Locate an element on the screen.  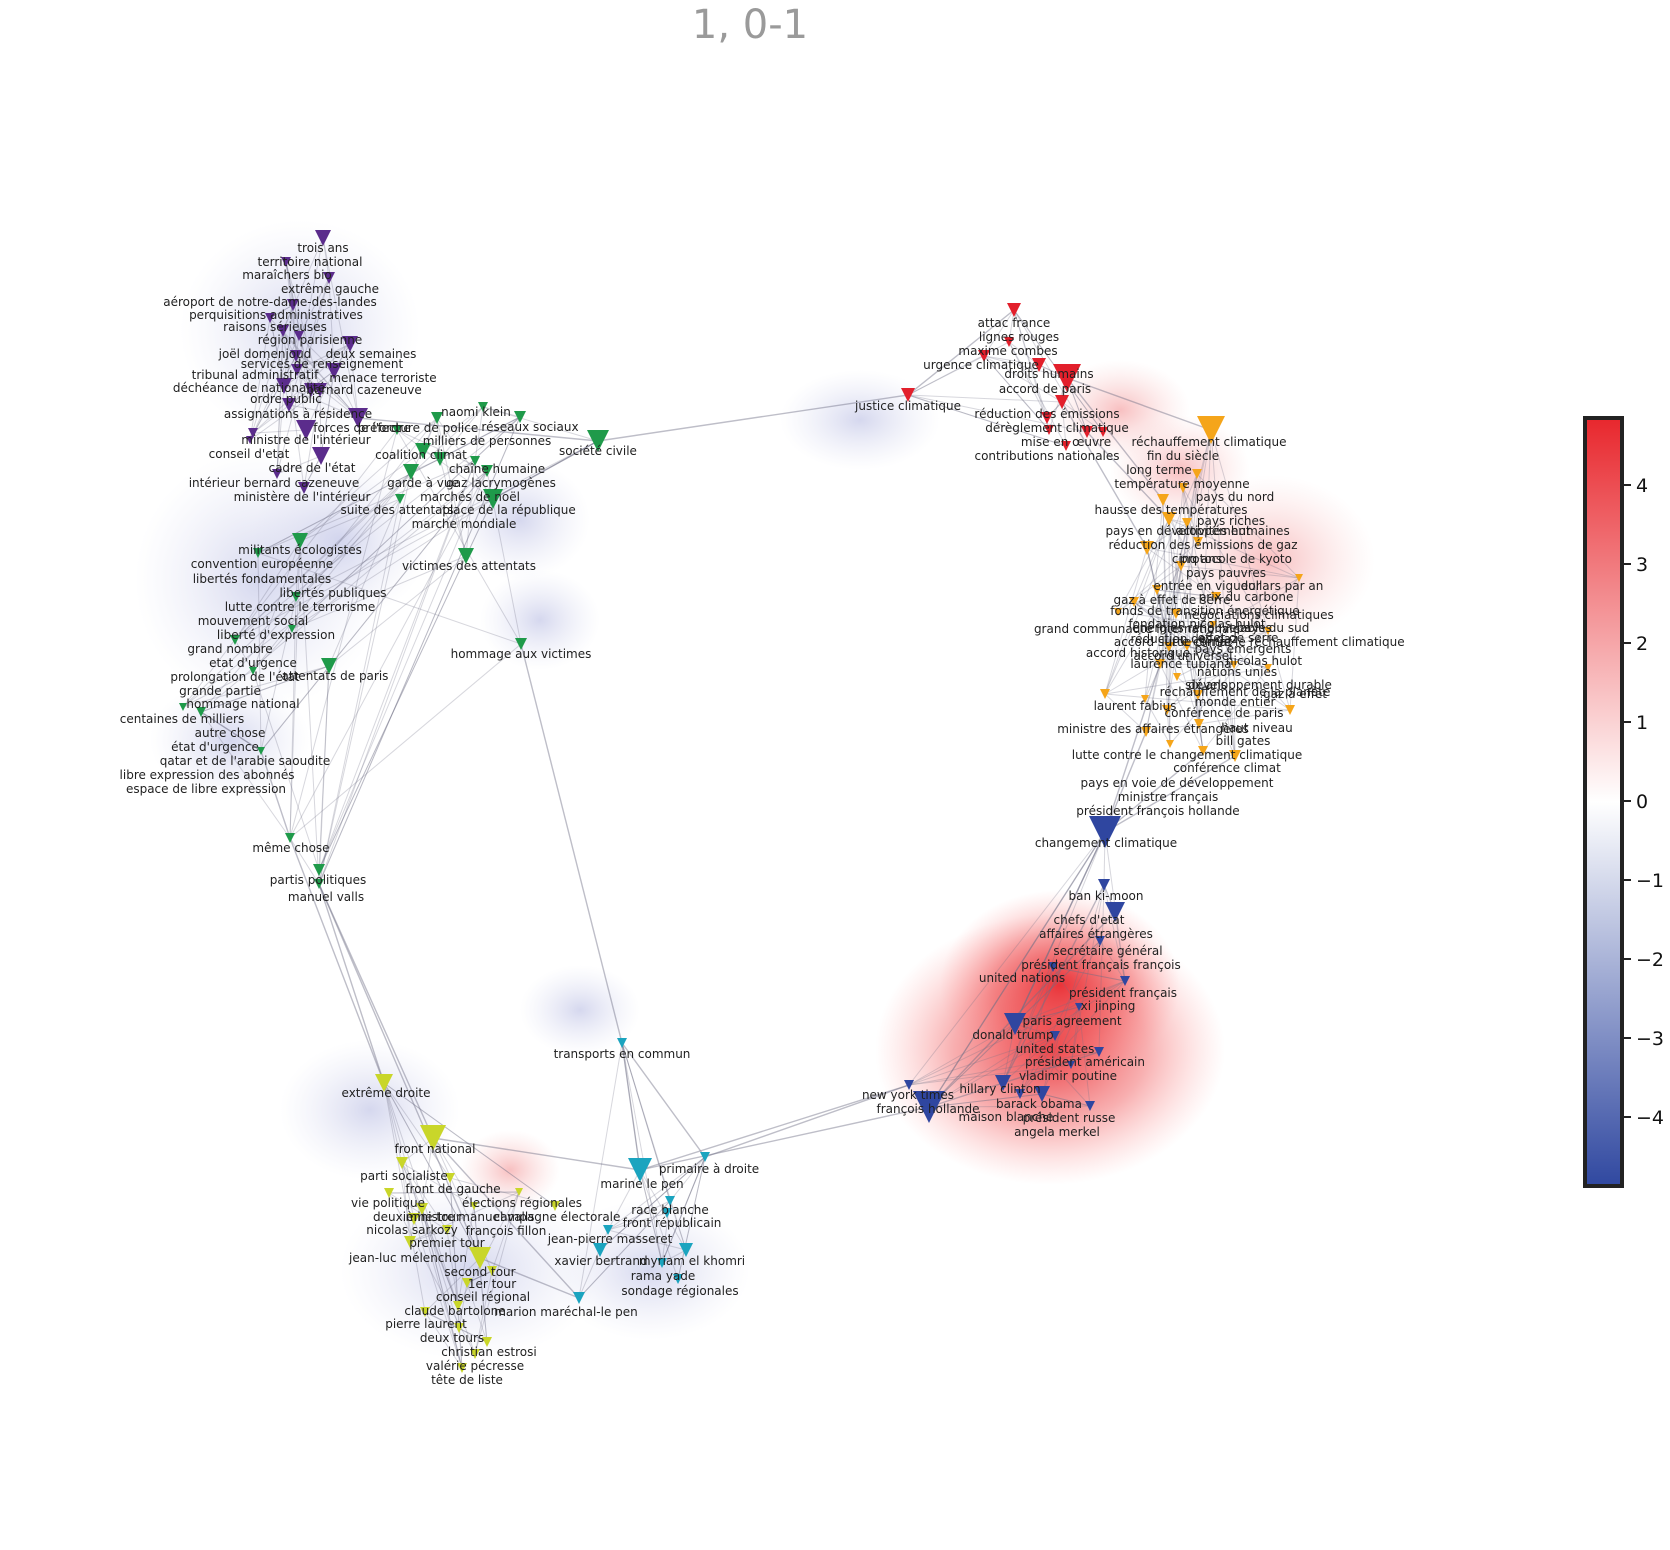
node-label: hommage national is located at coordinates (242, 704).